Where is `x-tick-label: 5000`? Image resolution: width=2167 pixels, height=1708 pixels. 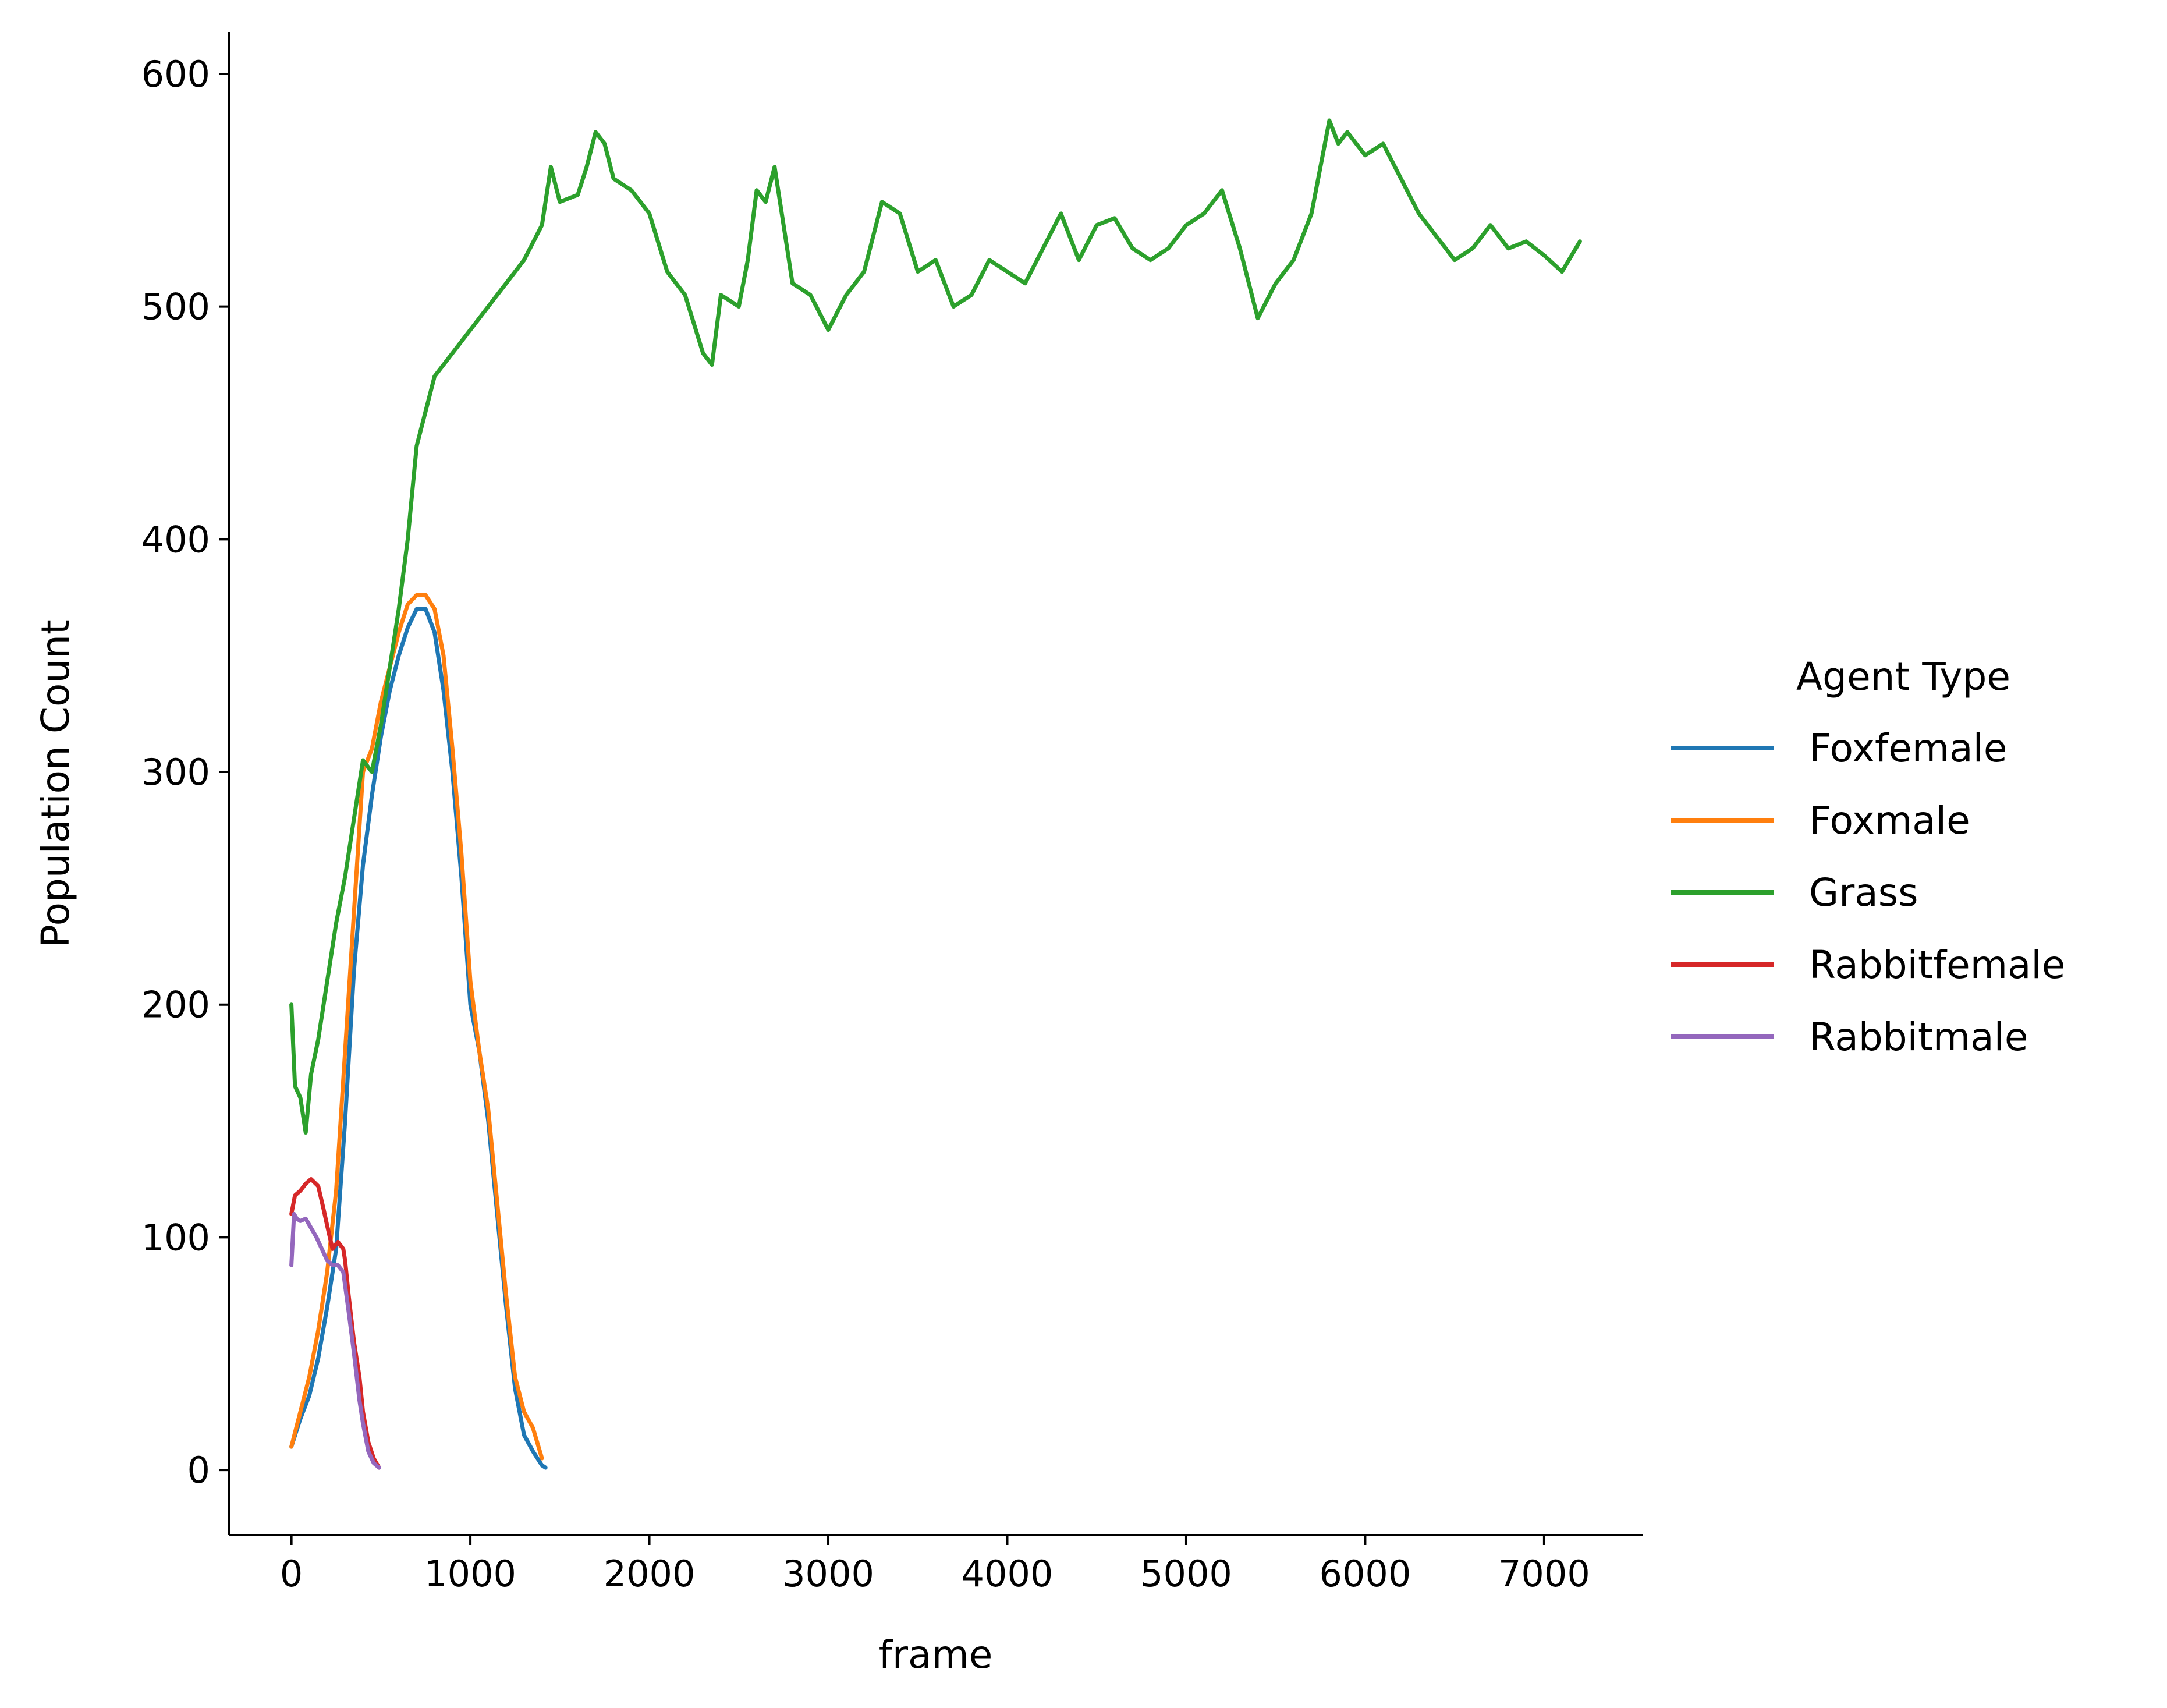
x-tick-label: 5000 is located at coordinates (1186, 1574).